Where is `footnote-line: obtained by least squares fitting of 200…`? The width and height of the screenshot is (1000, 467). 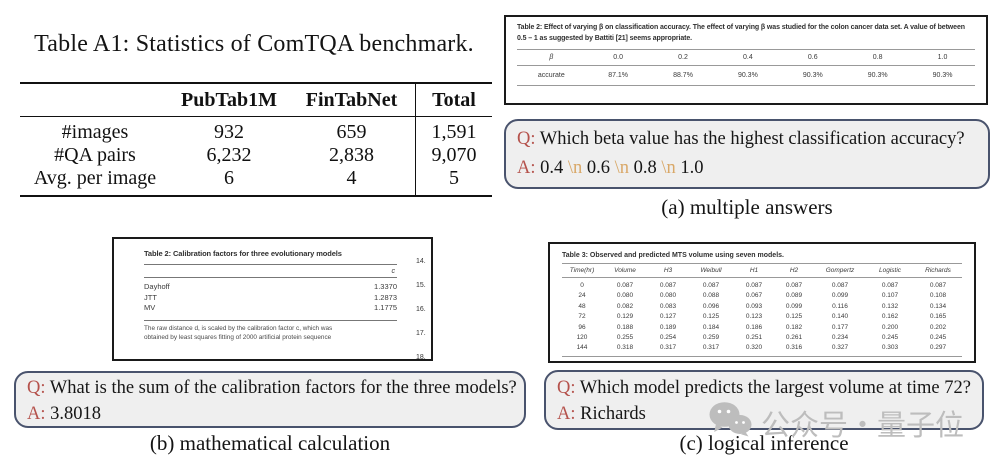
footnote-line: obtained by least squares fitting of 200… is located at coordinates (238, 337).